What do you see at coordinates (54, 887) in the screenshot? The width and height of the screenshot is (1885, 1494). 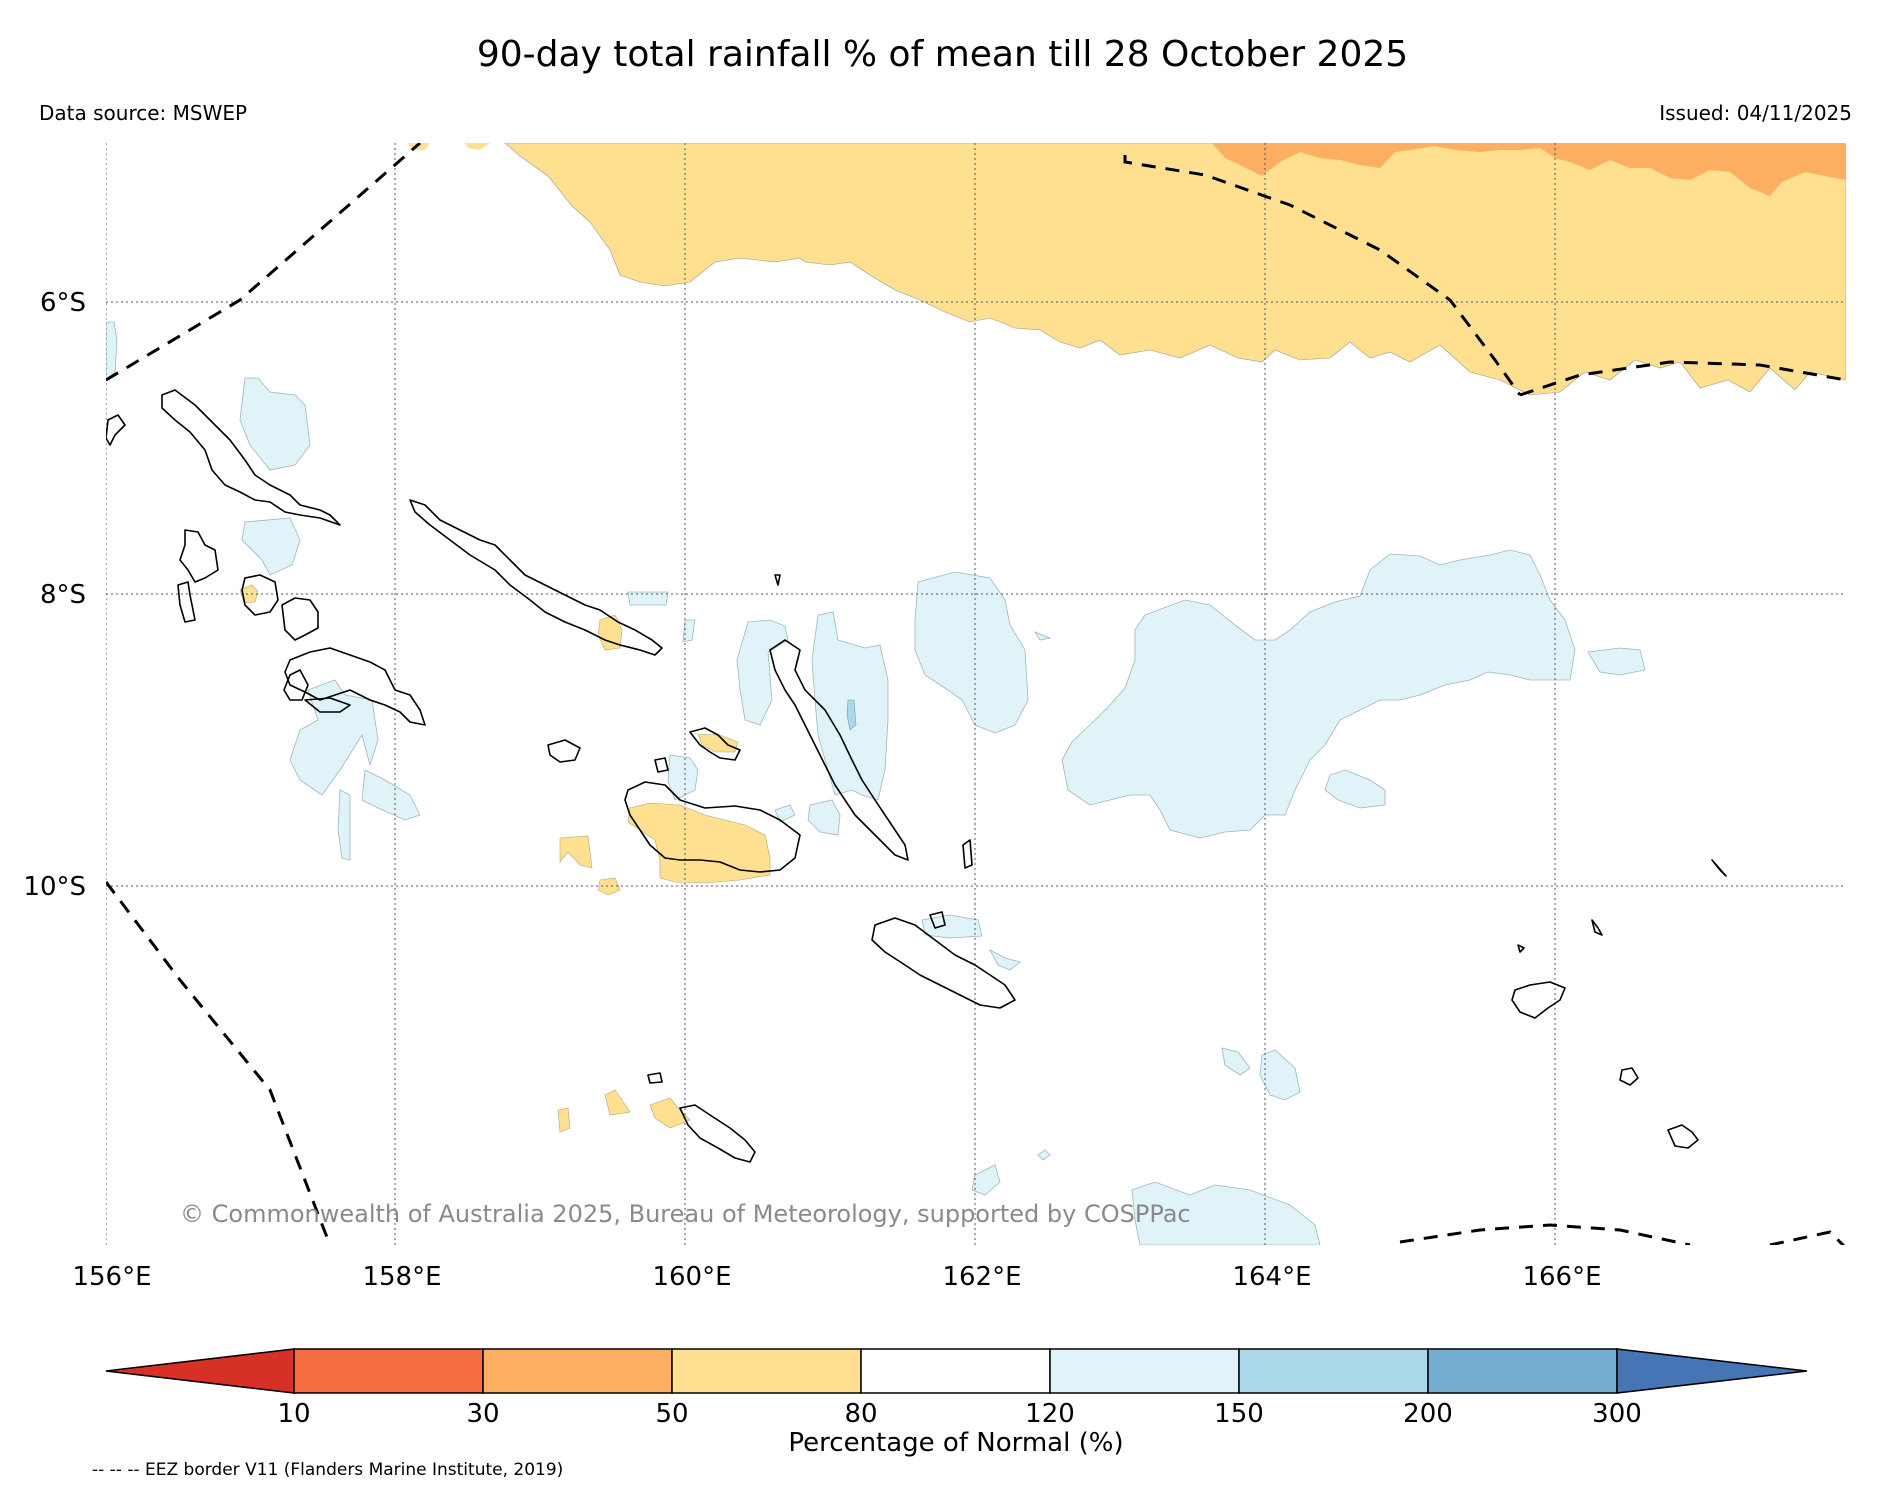 I see `lat-tick-label: 10°S` at bounding box center [54, 887].